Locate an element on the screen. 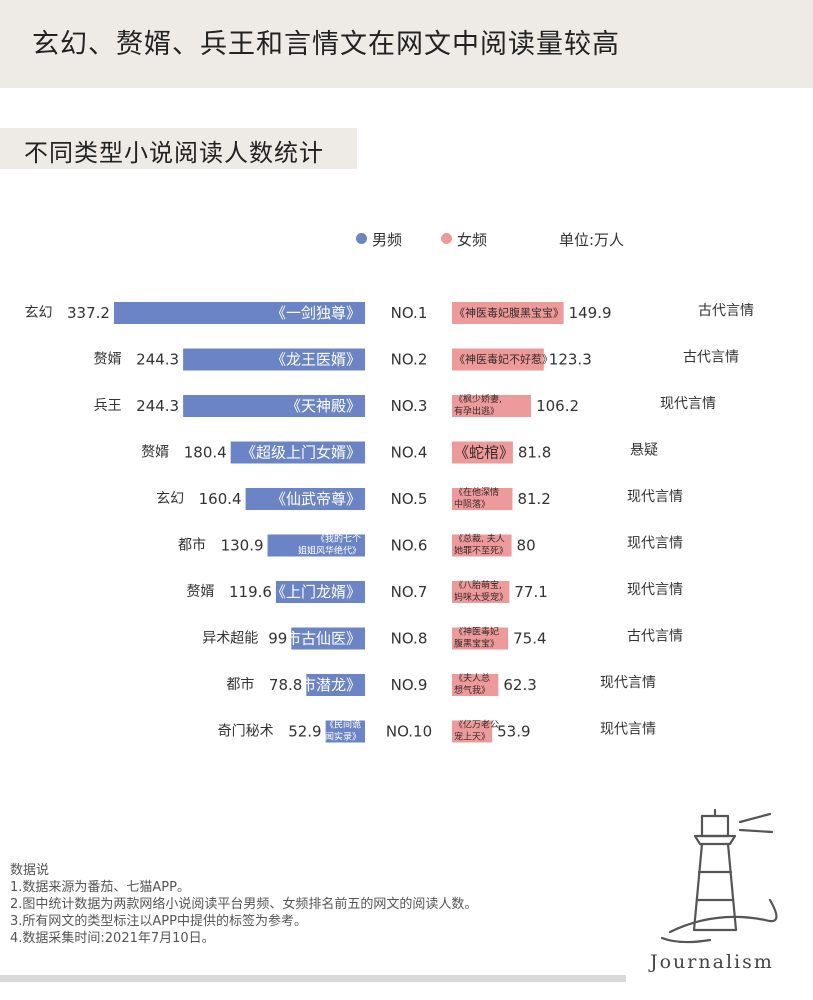  male-book-title: 《都市古仙医》 is located at coordinates (308, 639).